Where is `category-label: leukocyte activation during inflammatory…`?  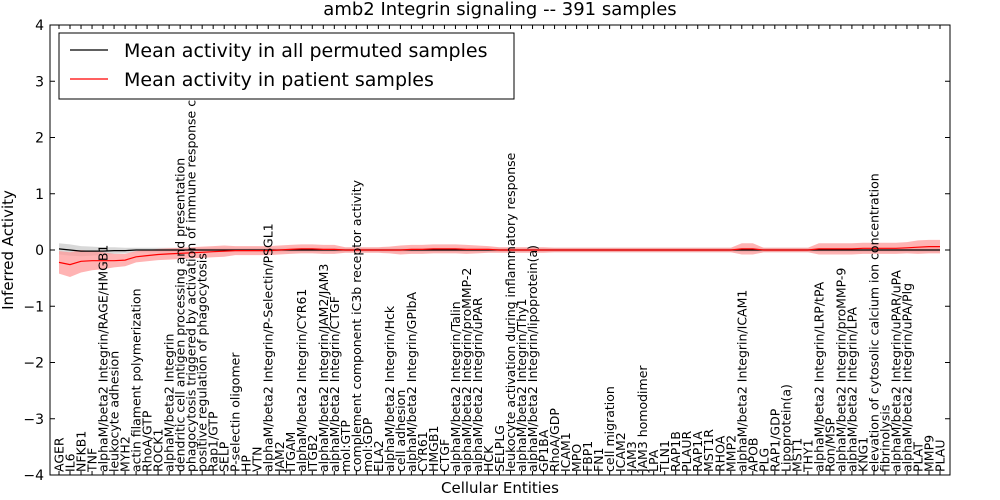
category-label: leukocyte activation during inflammatory… is located at coordinates (510, 312).